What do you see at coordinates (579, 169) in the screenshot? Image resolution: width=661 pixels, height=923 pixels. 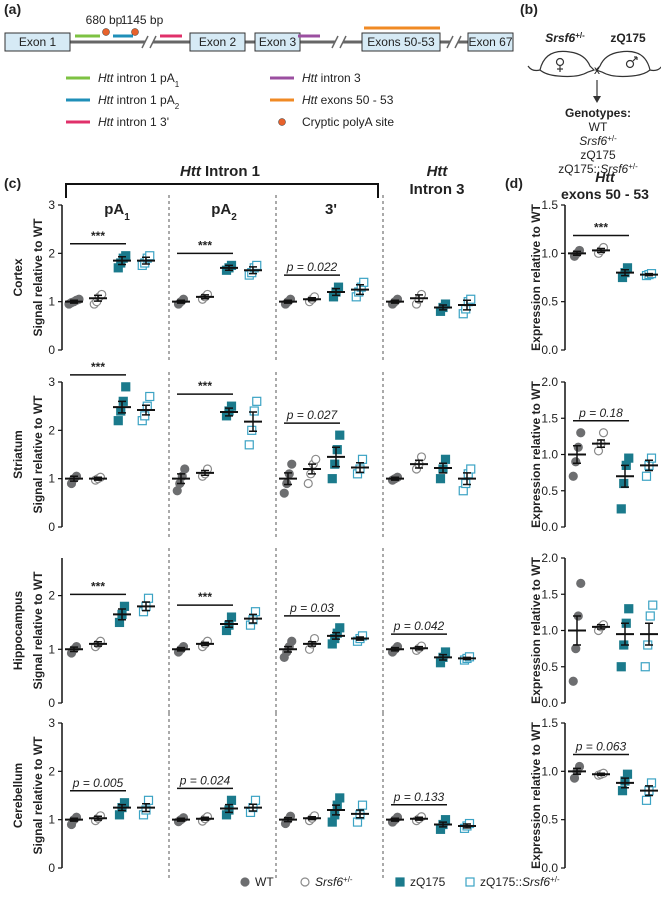 I see `genotype-part: zQ175::` at bounding box center [579, 169].